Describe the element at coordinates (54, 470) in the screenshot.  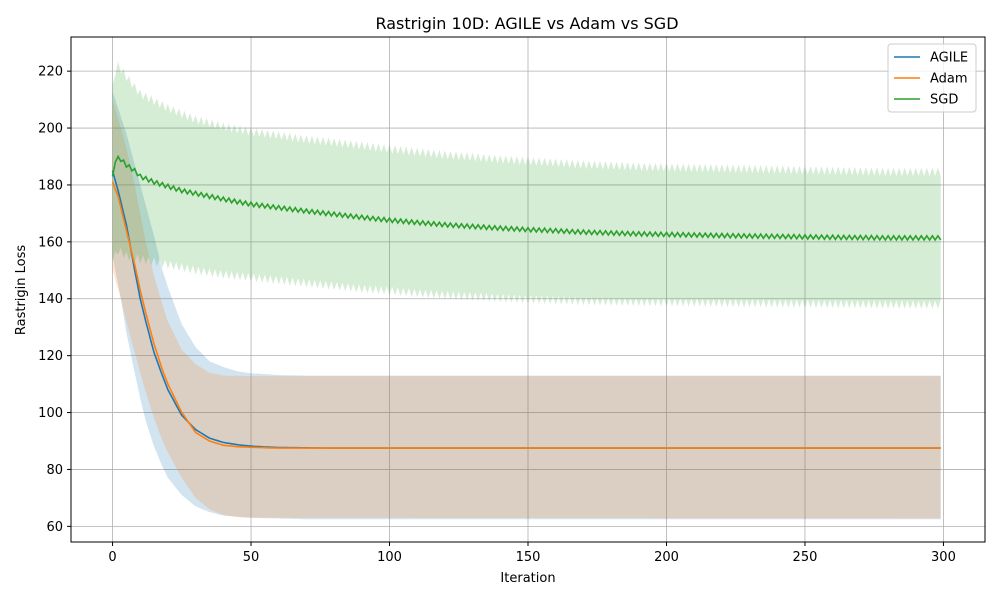
I see `y-tick-label: 80` at that location.